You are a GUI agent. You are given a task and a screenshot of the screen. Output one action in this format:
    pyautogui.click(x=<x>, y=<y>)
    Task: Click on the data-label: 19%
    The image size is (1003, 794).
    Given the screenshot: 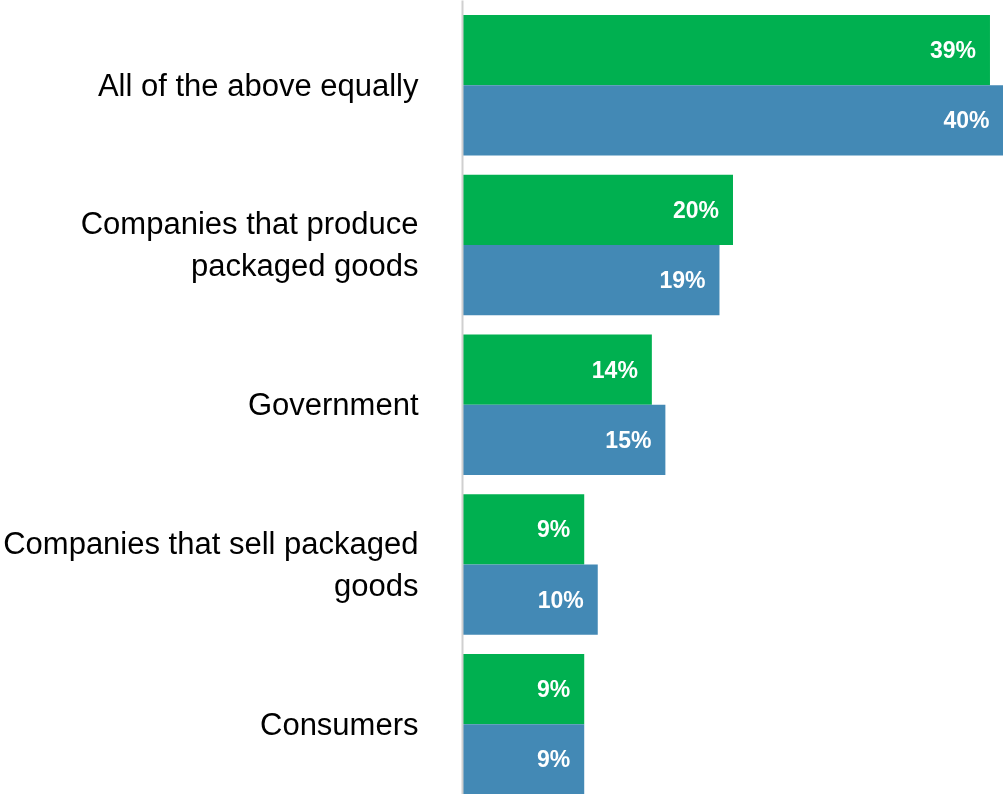 What is the action you would take?
    pyautogui.click(x=682, y=280)
    